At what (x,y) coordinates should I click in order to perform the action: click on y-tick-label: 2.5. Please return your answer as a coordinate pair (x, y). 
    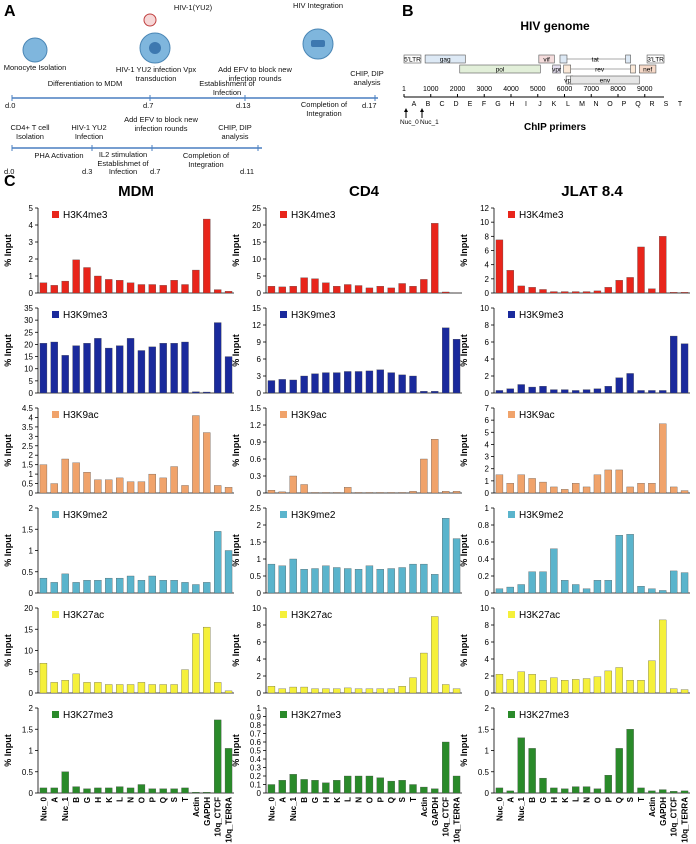
    Looking at the image, I should click on (28, 446).